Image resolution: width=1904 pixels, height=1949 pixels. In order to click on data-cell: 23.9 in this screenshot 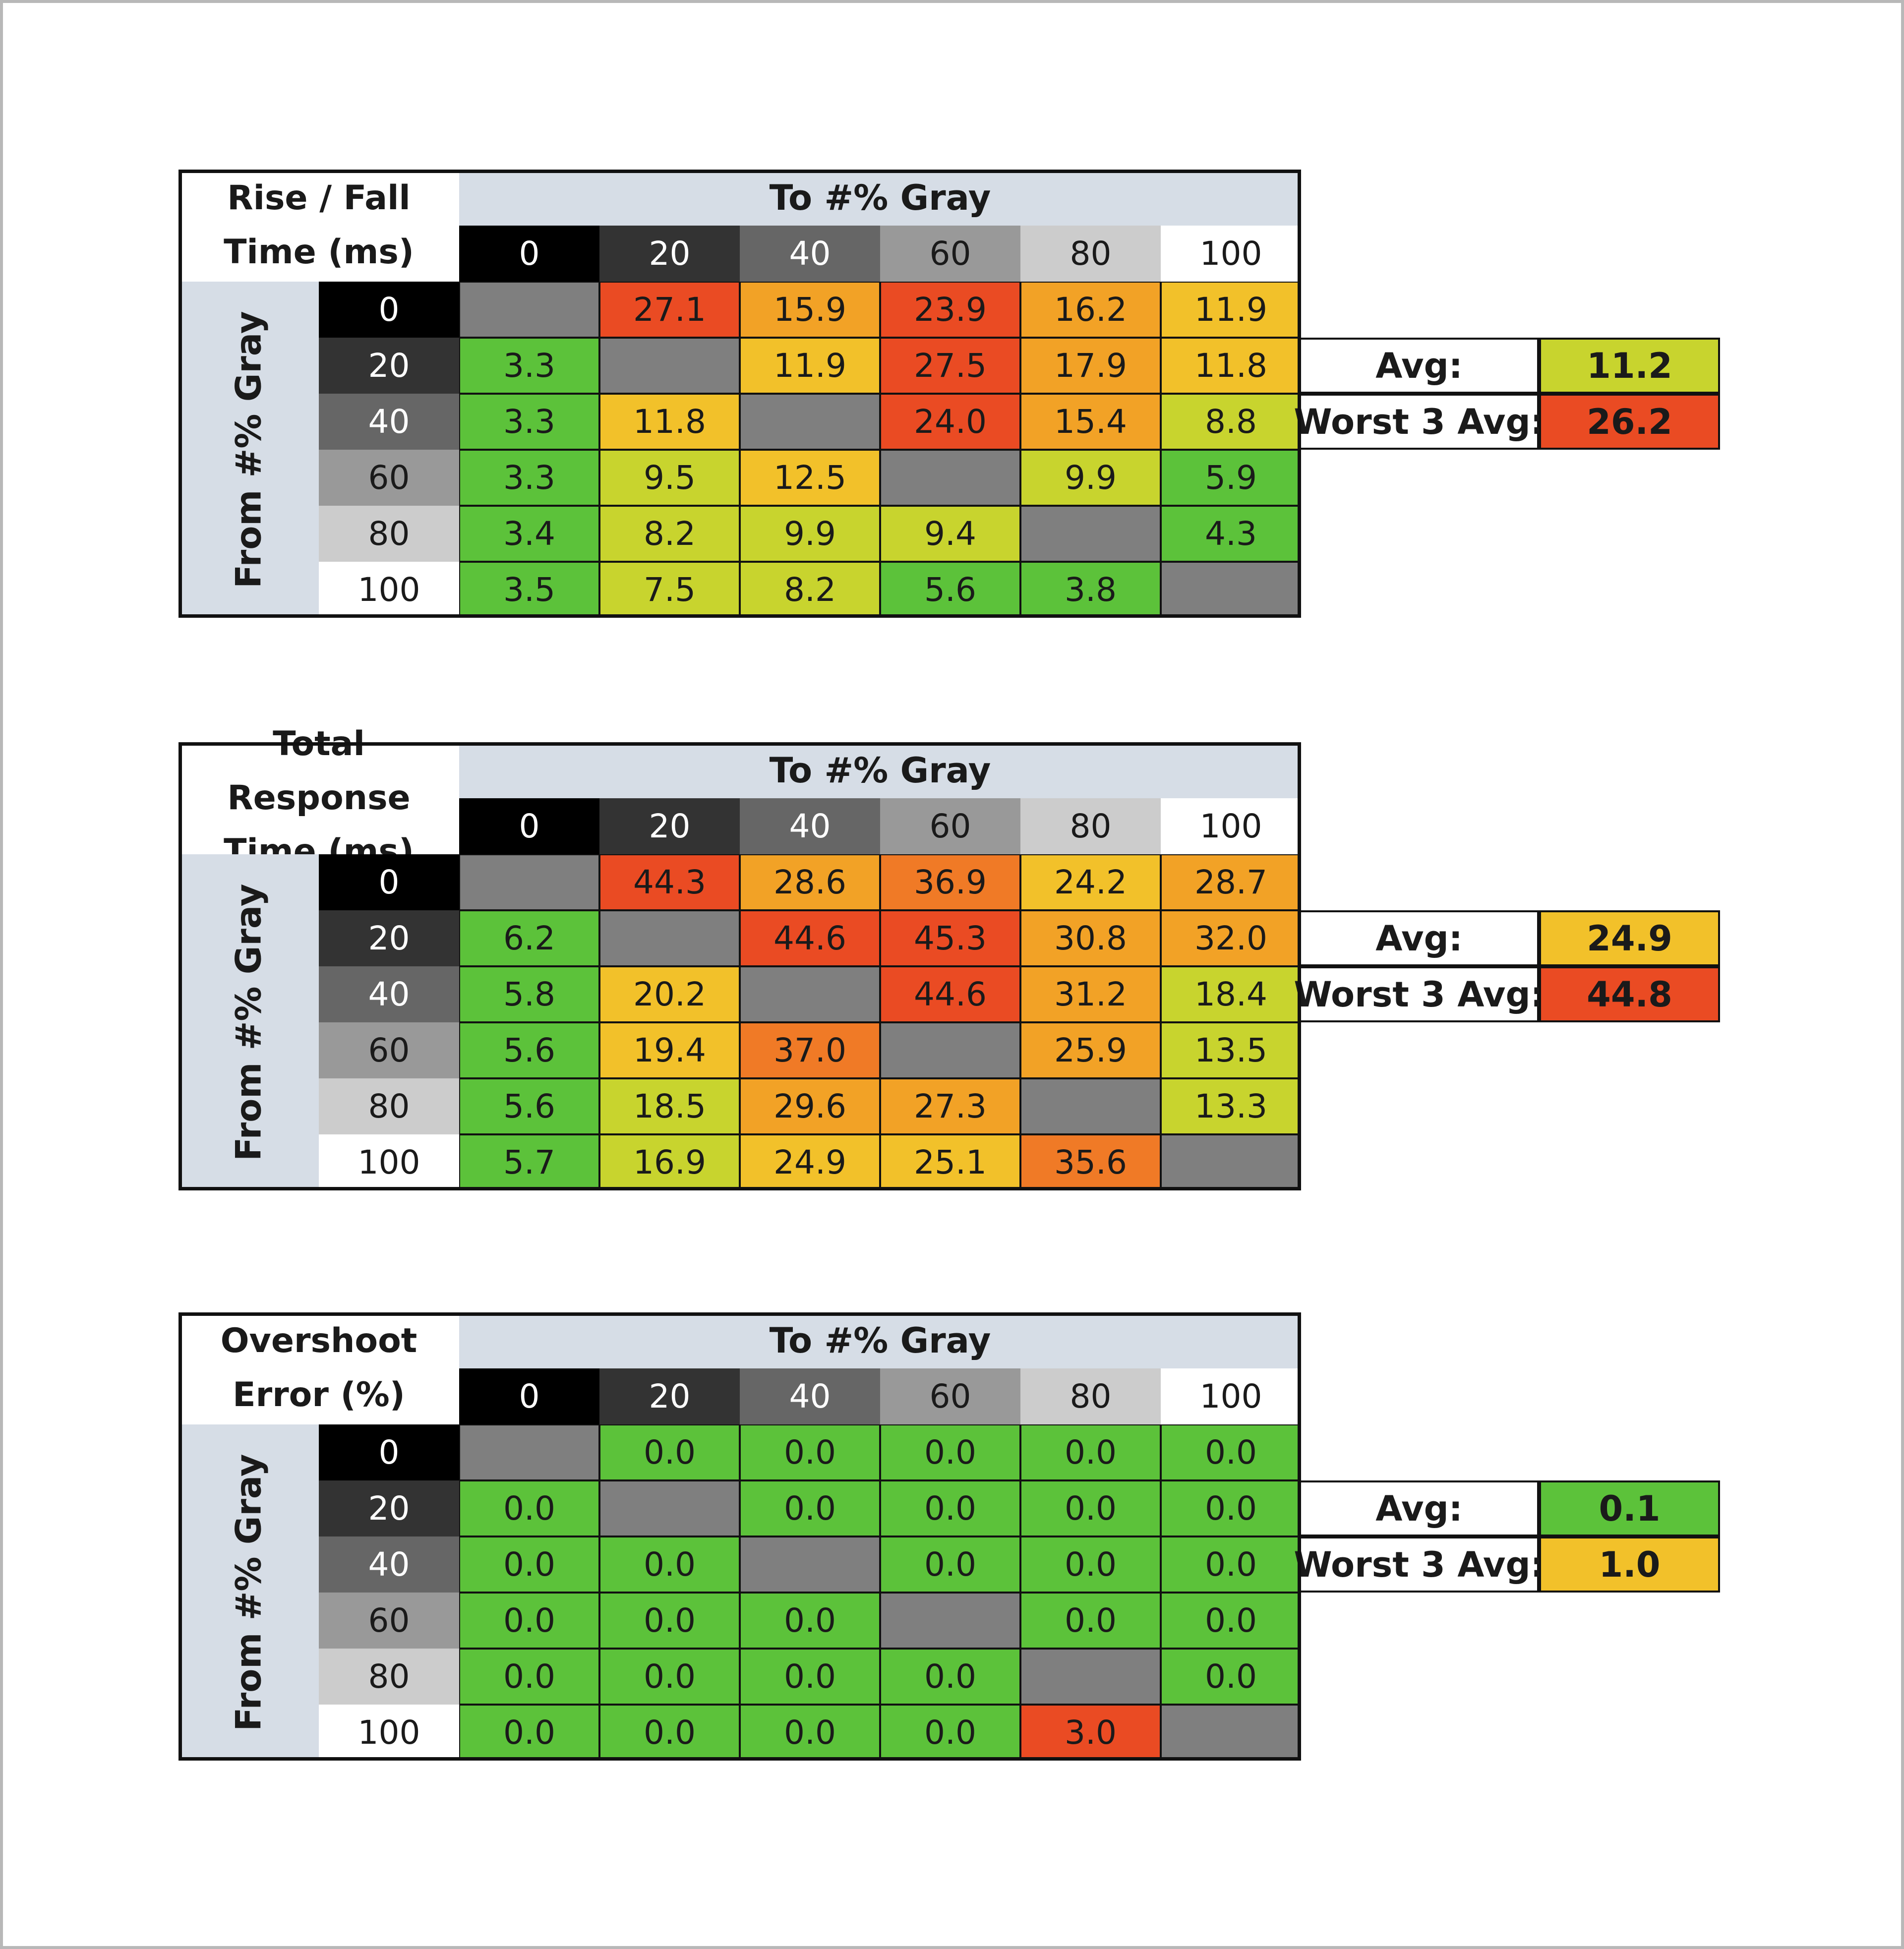, I will do `click(950, 310)`.